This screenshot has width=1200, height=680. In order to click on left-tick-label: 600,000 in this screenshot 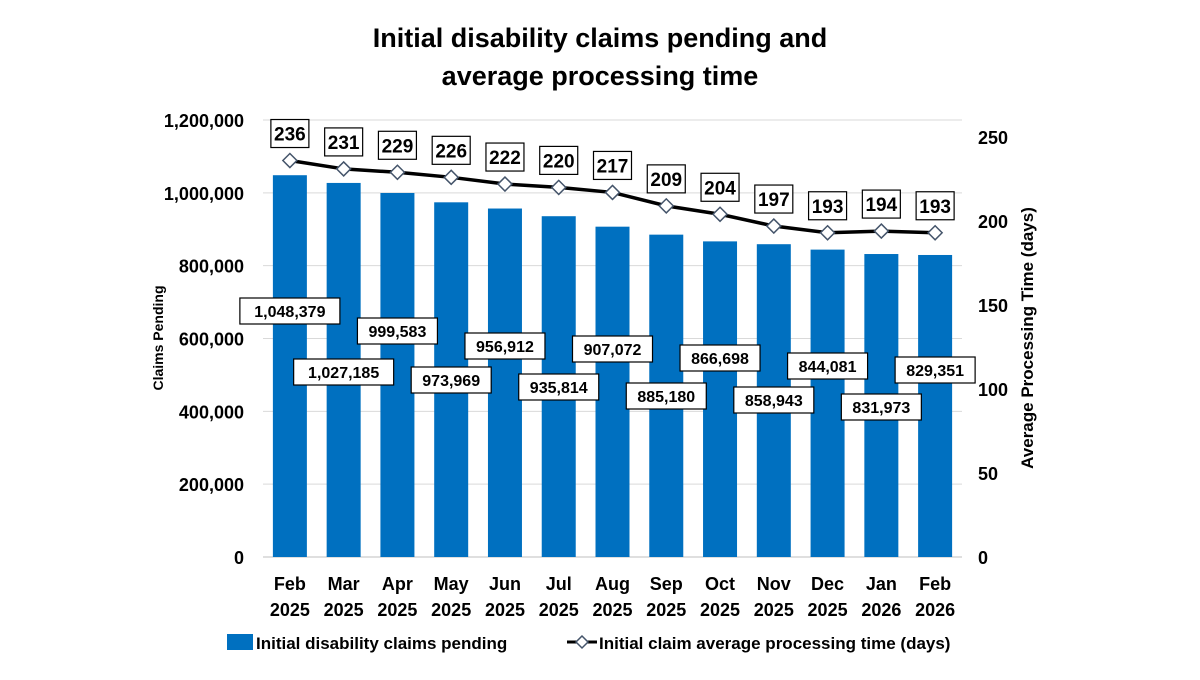, I will do `click(211, 340)`.